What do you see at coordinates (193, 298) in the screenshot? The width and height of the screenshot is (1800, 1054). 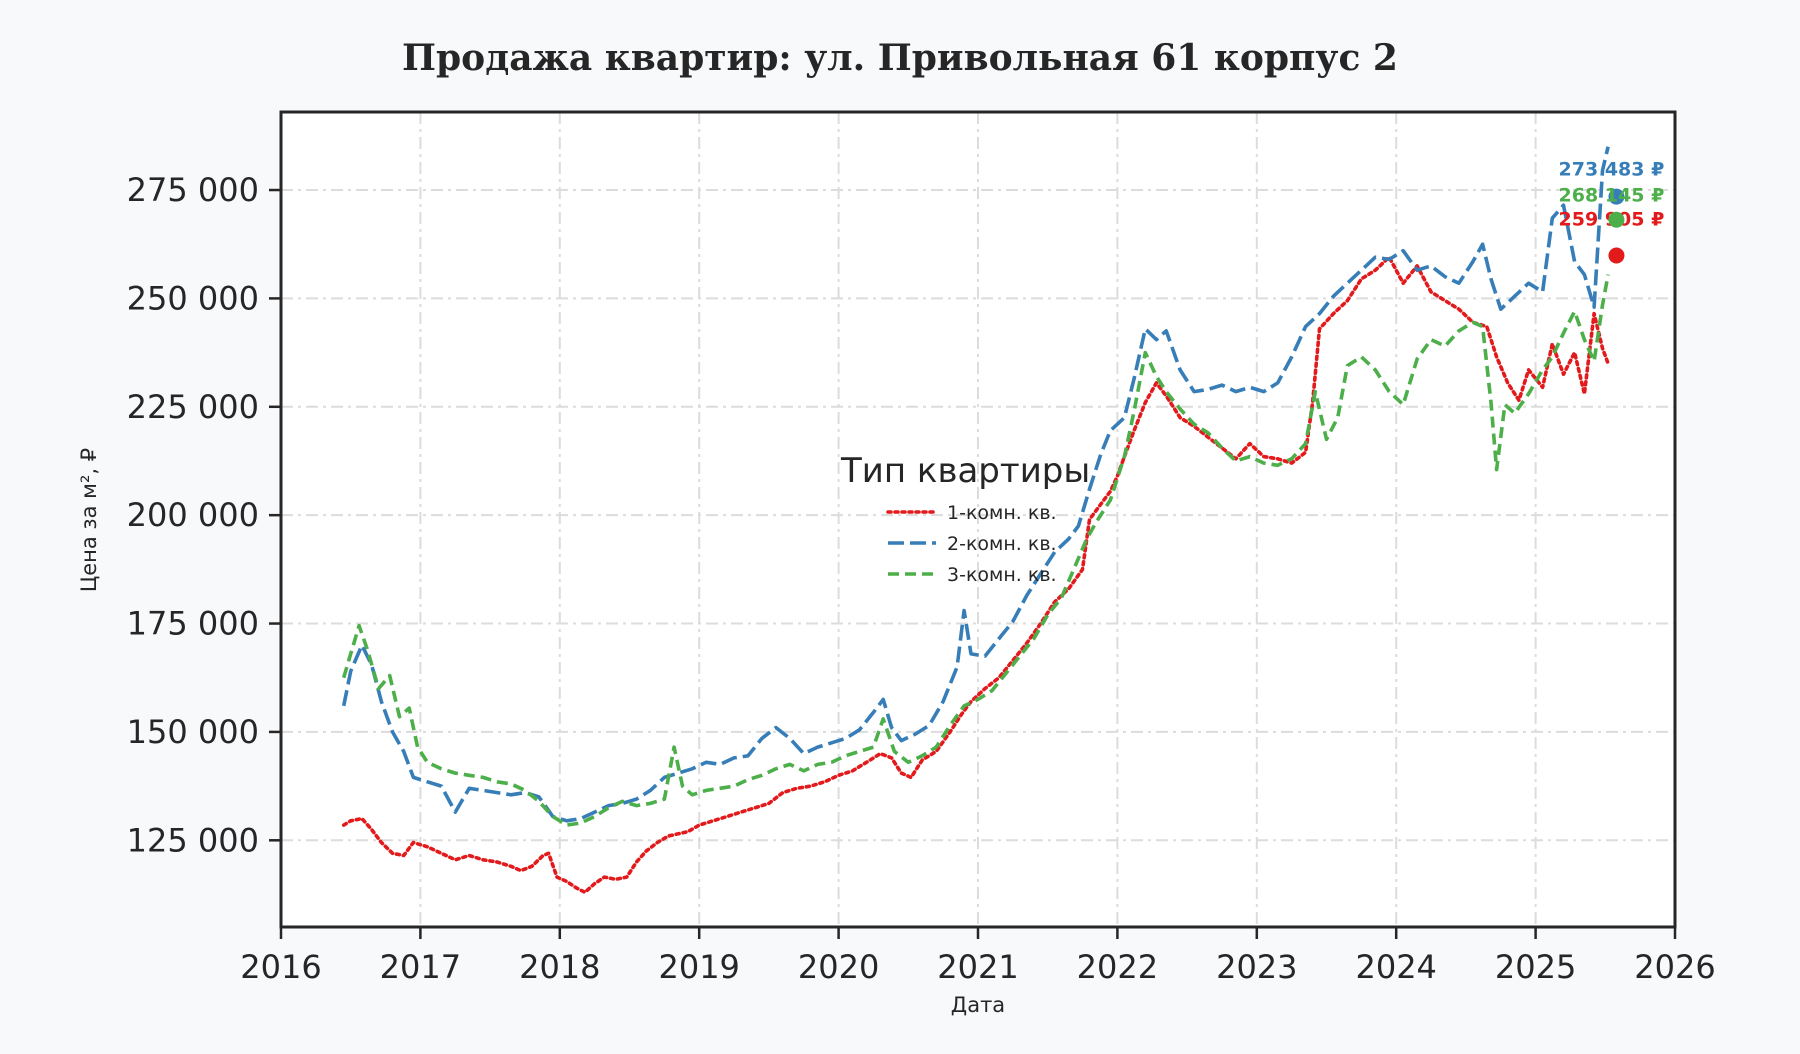 I see `y-tick-label: 250 000` at bounding box center [193, 298].